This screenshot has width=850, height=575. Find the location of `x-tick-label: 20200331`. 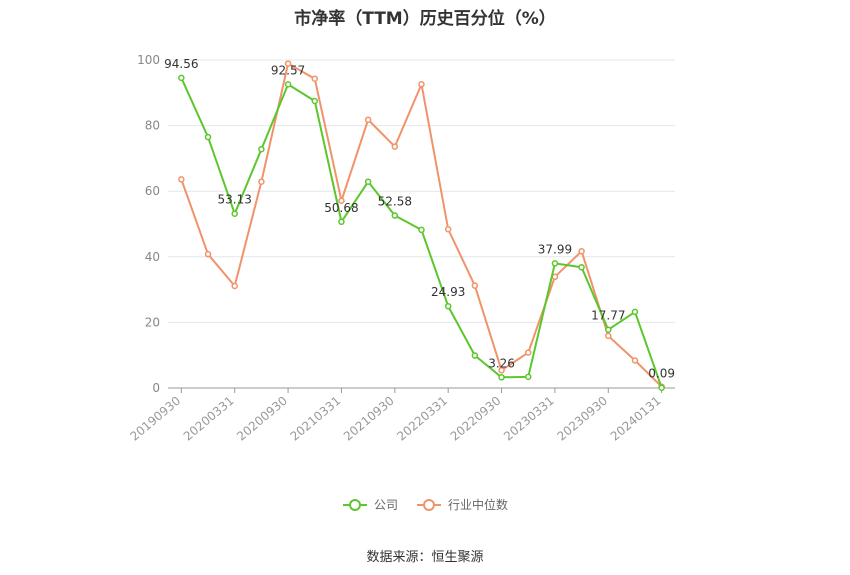

x-tick-label: 20200331 is located at coordinates (209, 419).